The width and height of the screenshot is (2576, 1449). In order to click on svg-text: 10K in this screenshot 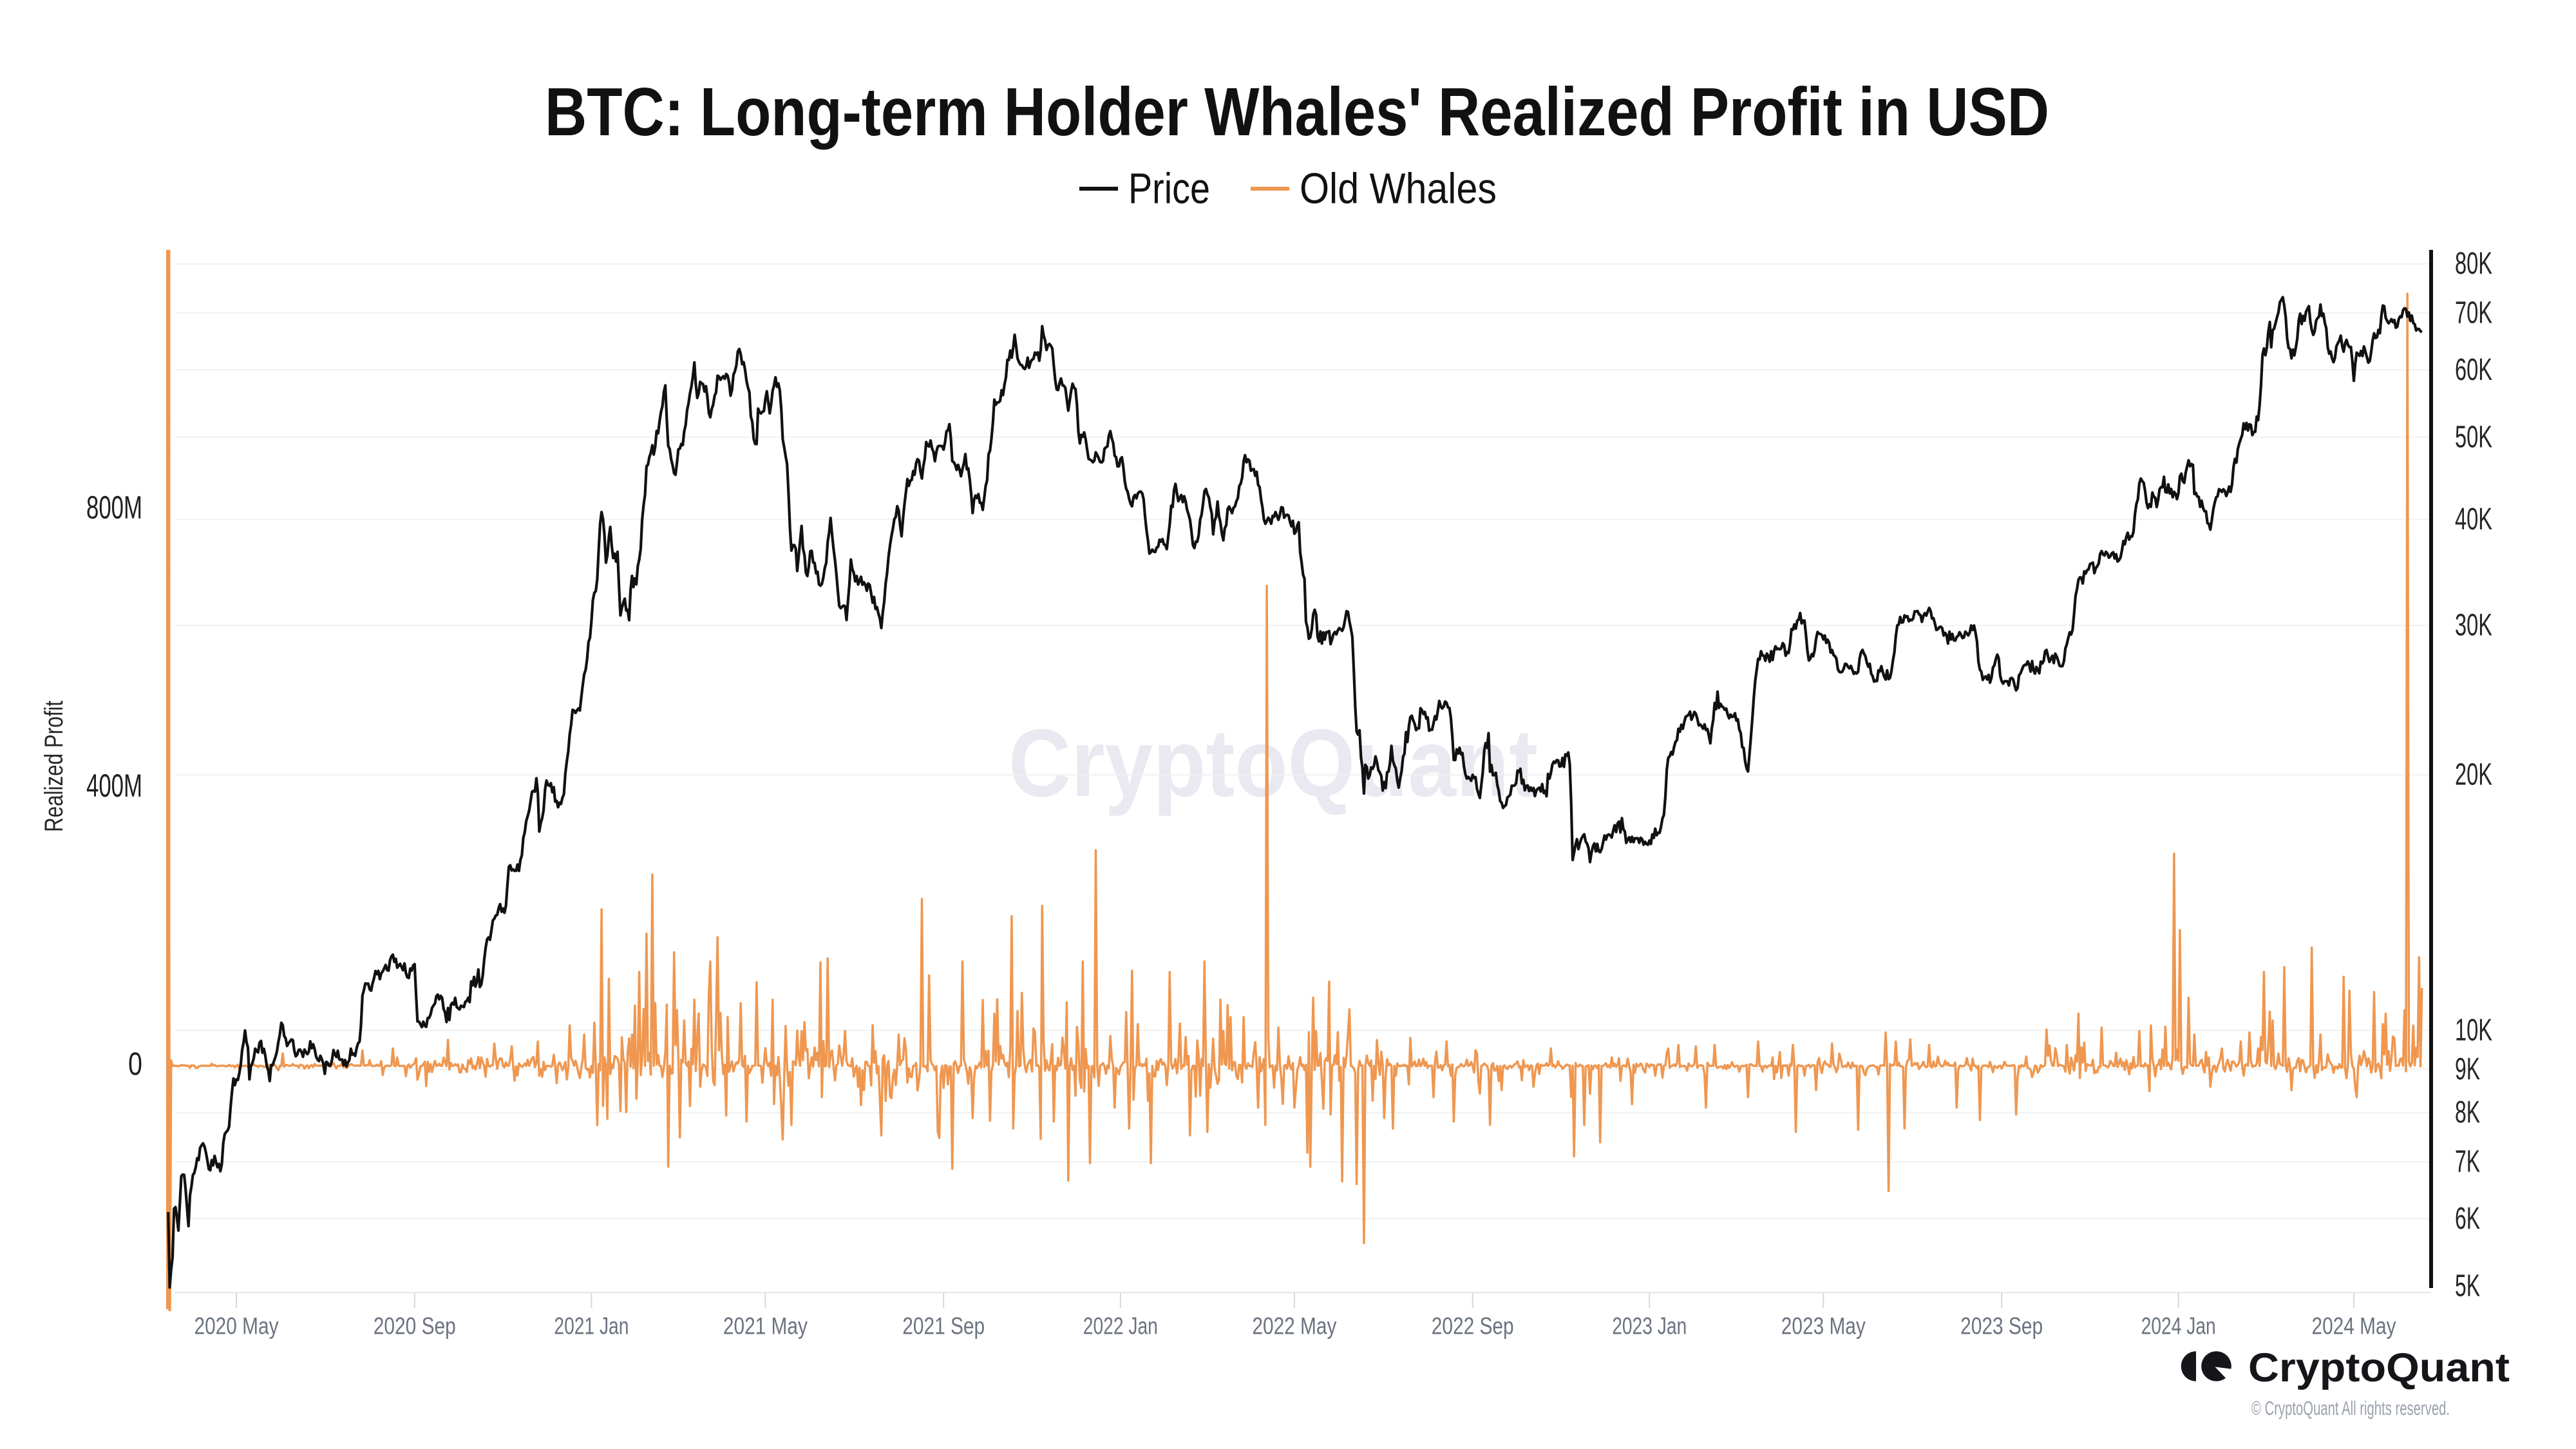, I will do `click(2473, 1031)`.